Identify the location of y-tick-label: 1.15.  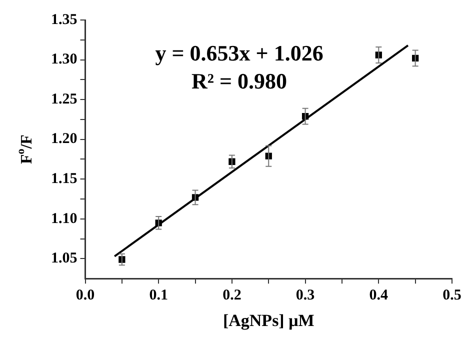
(64, 179).